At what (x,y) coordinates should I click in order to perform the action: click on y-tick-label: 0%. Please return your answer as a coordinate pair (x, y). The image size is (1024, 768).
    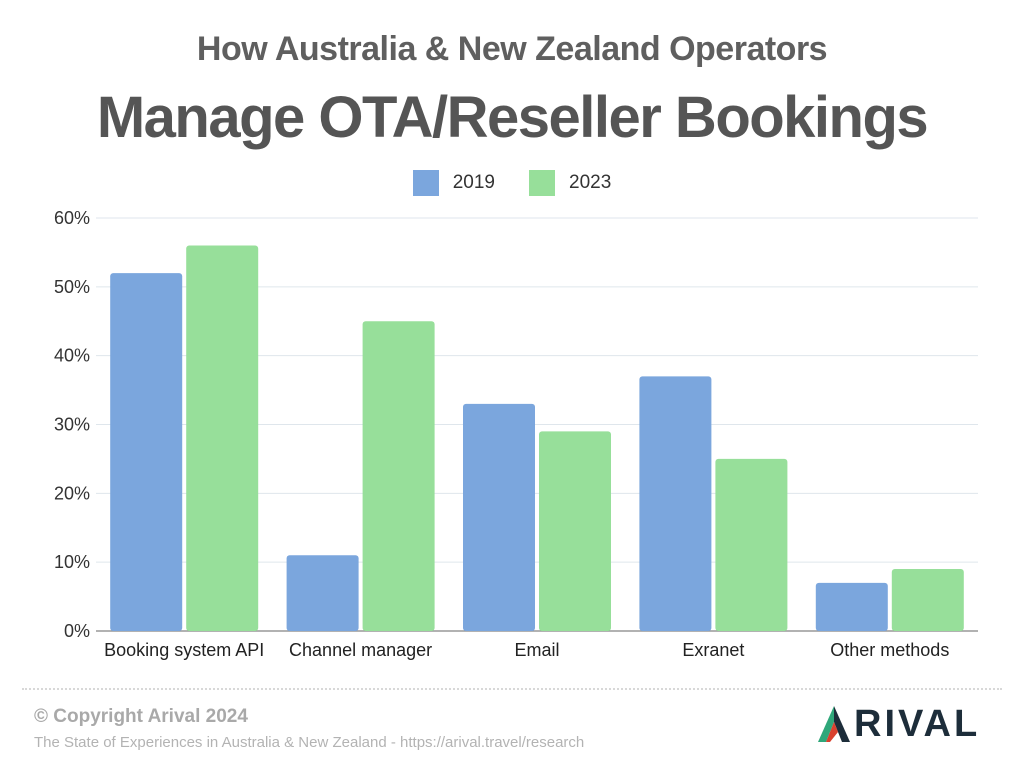
    Looking at the image, I should click on (77, 631).